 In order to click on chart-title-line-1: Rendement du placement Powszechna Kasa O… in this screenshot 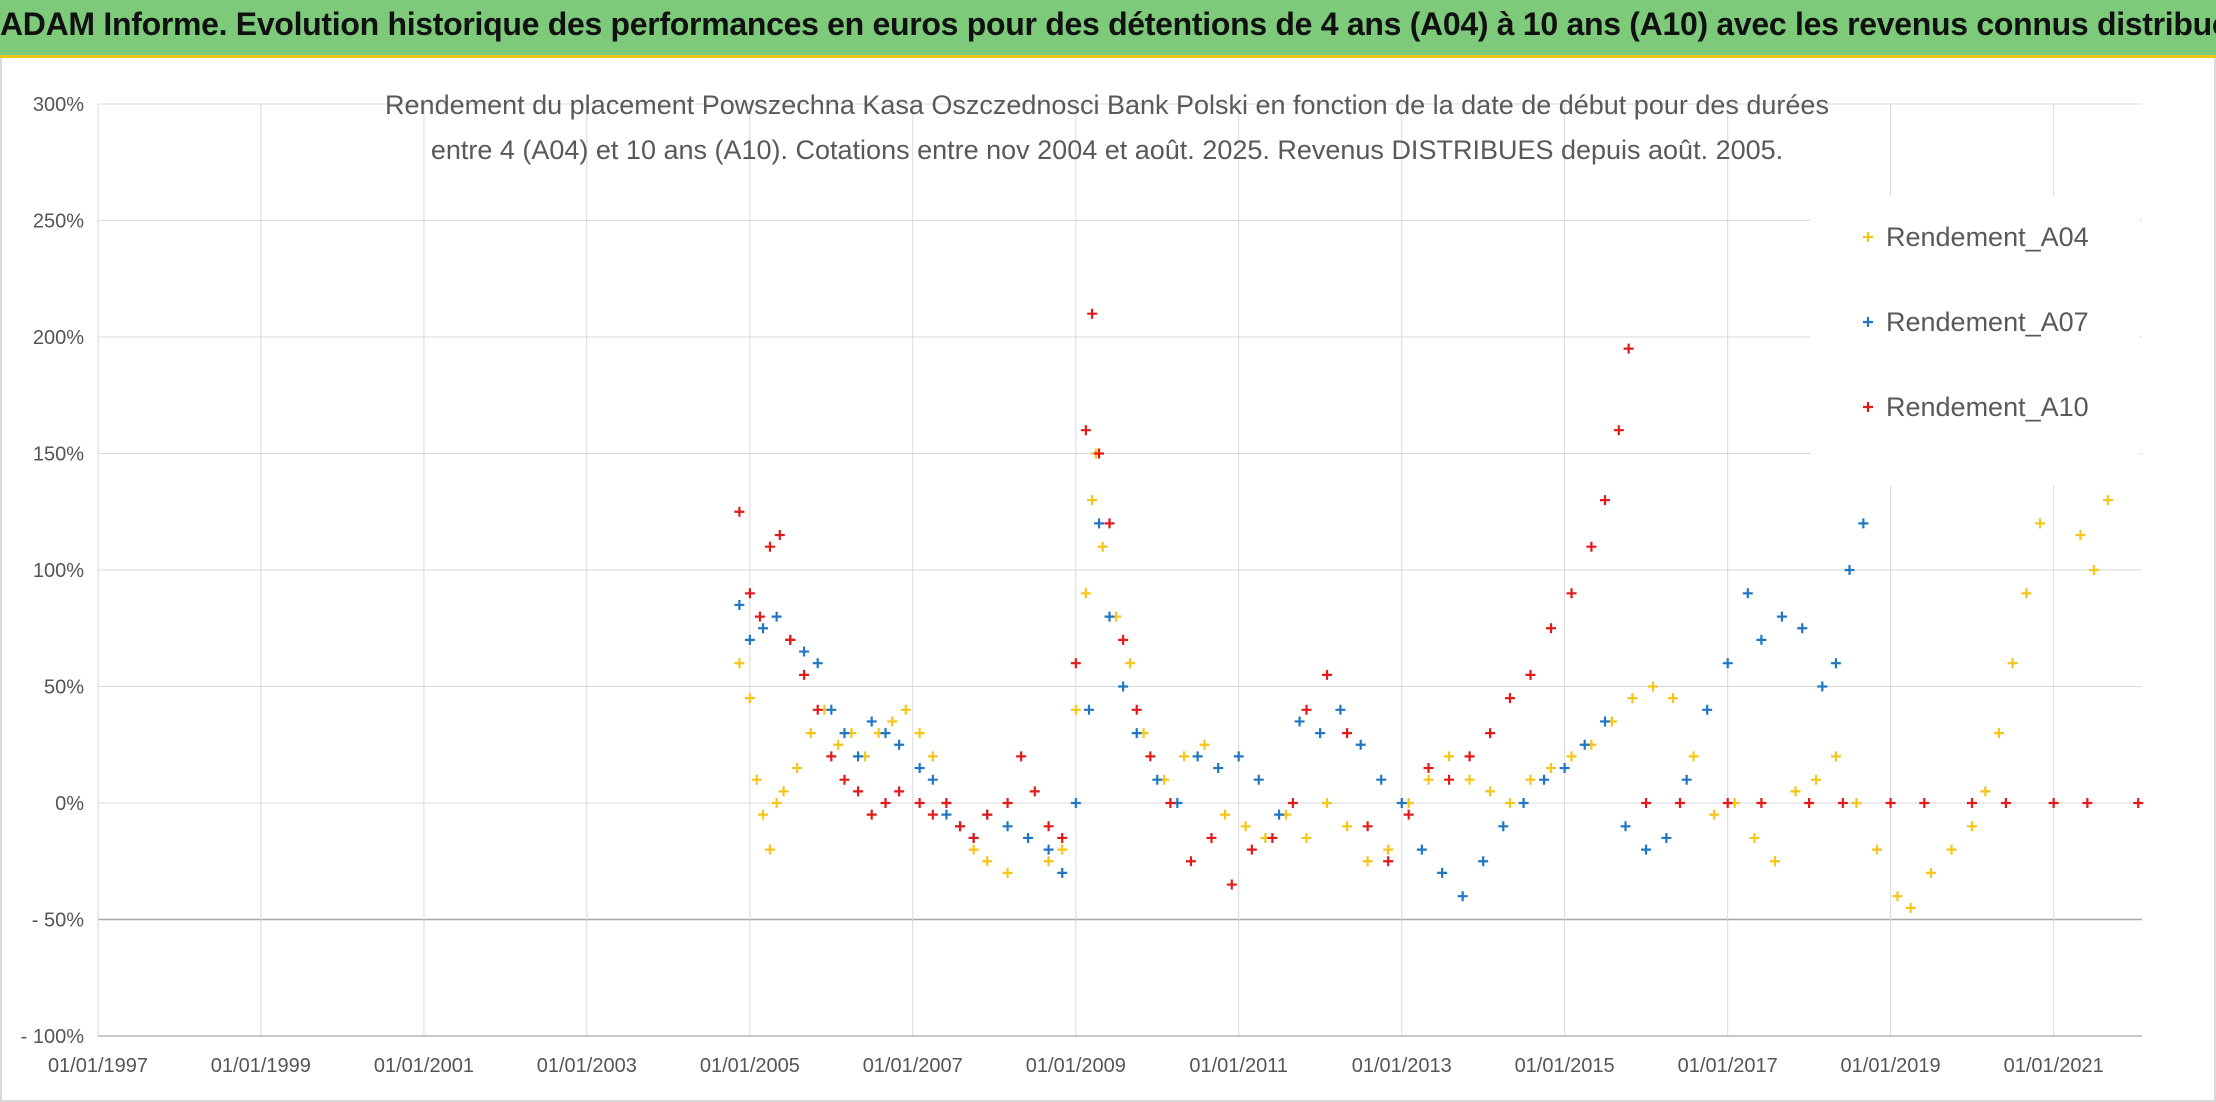, I will do `click(1107, 105)`.